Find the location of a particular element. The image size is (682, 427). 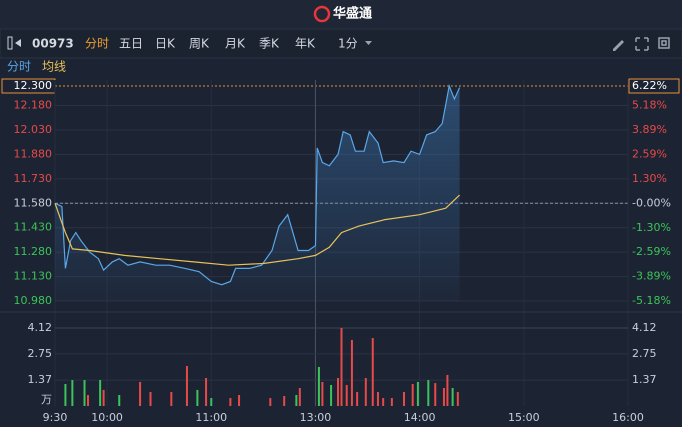

y-tick-label: 11.880 is located at coordinates (33, 153).